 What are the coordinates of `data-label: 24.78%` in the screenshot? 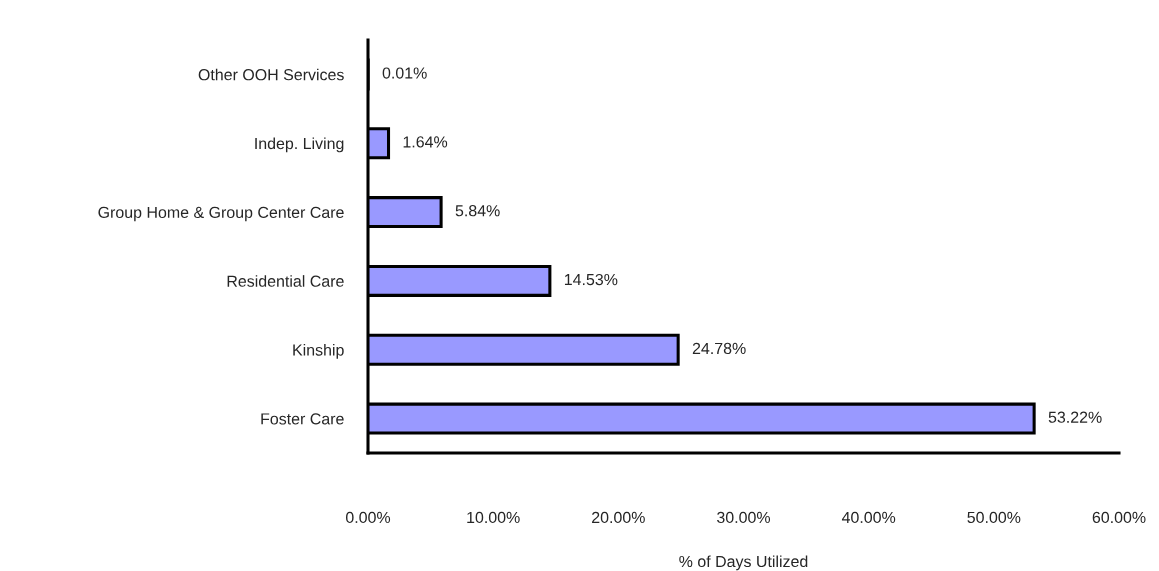 It's located at (719, 348).